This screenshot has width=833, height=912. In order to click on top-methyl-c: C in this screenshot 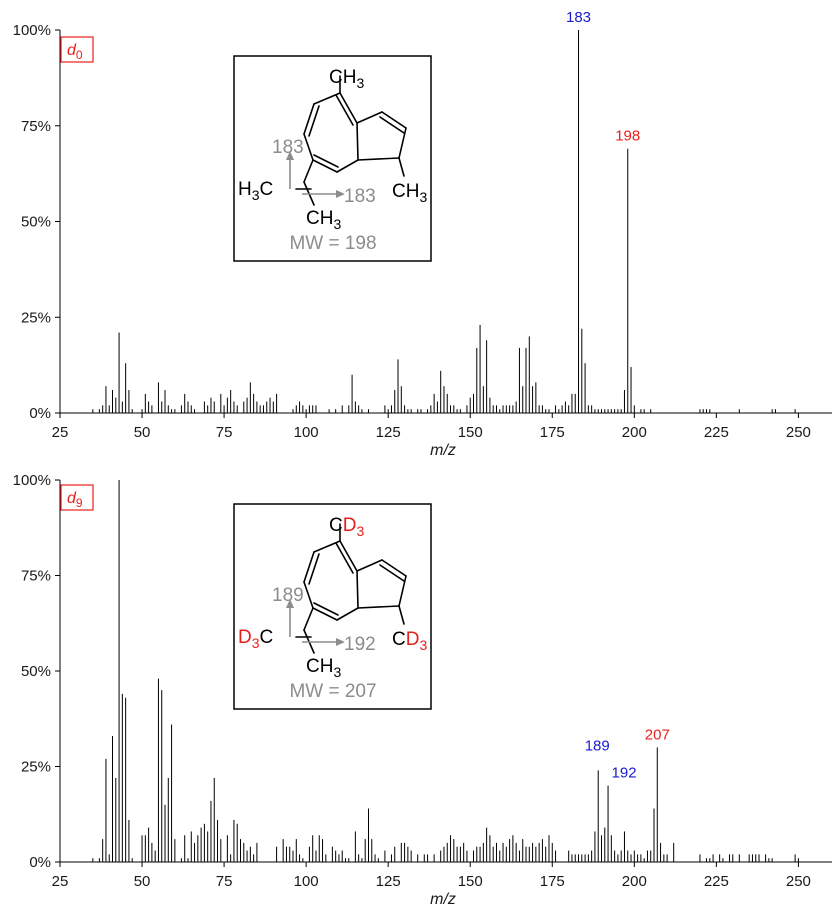, I will do `click(336, 525)`.